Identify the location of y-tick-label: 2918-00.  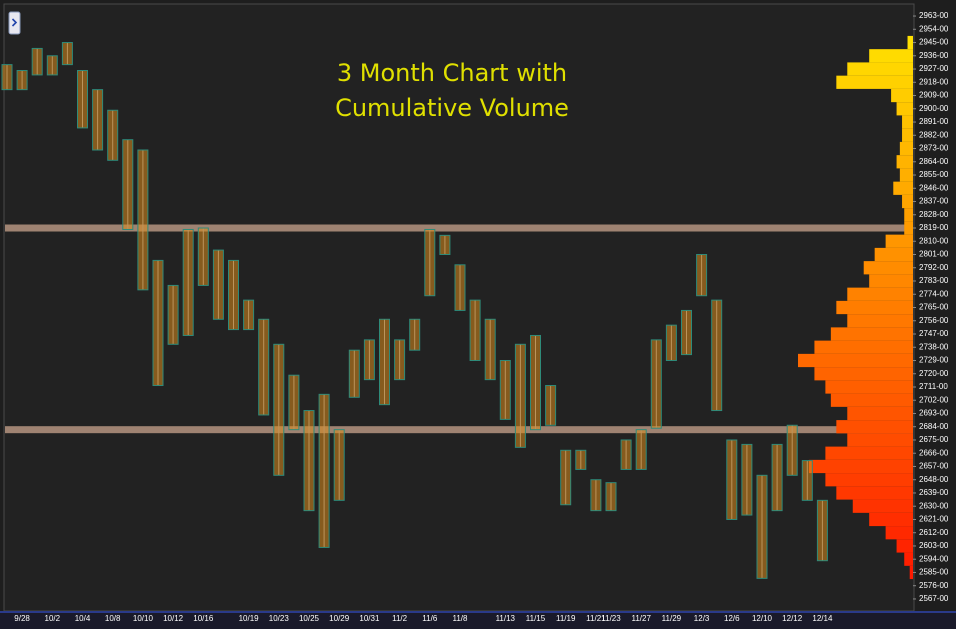
(934, 81).